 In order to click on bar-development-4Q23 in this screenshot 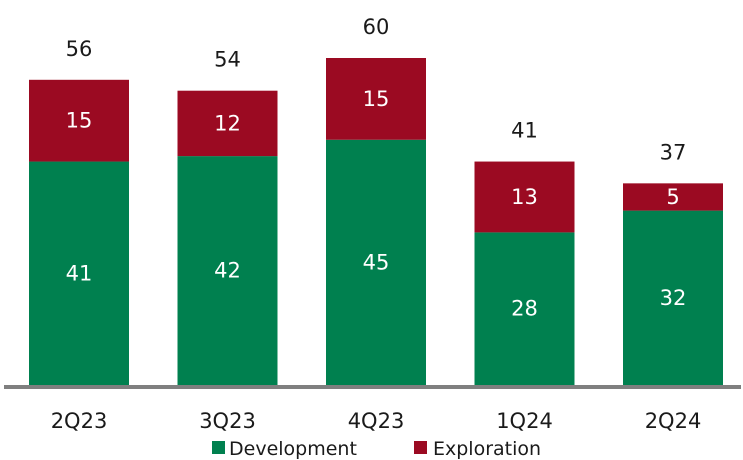, I will do `click(376, 262)`.